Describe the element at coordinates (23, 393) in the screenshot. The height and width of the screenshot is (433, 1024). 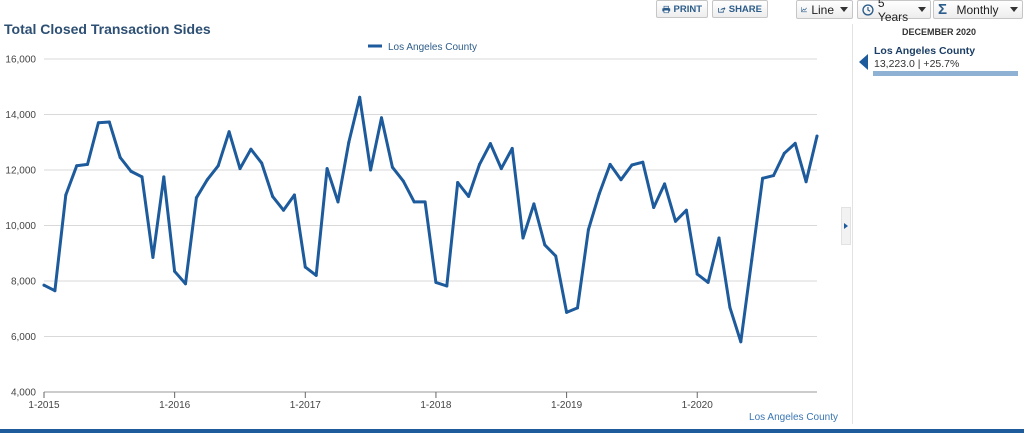
I see `y-tick-label: 4,000` at that location.